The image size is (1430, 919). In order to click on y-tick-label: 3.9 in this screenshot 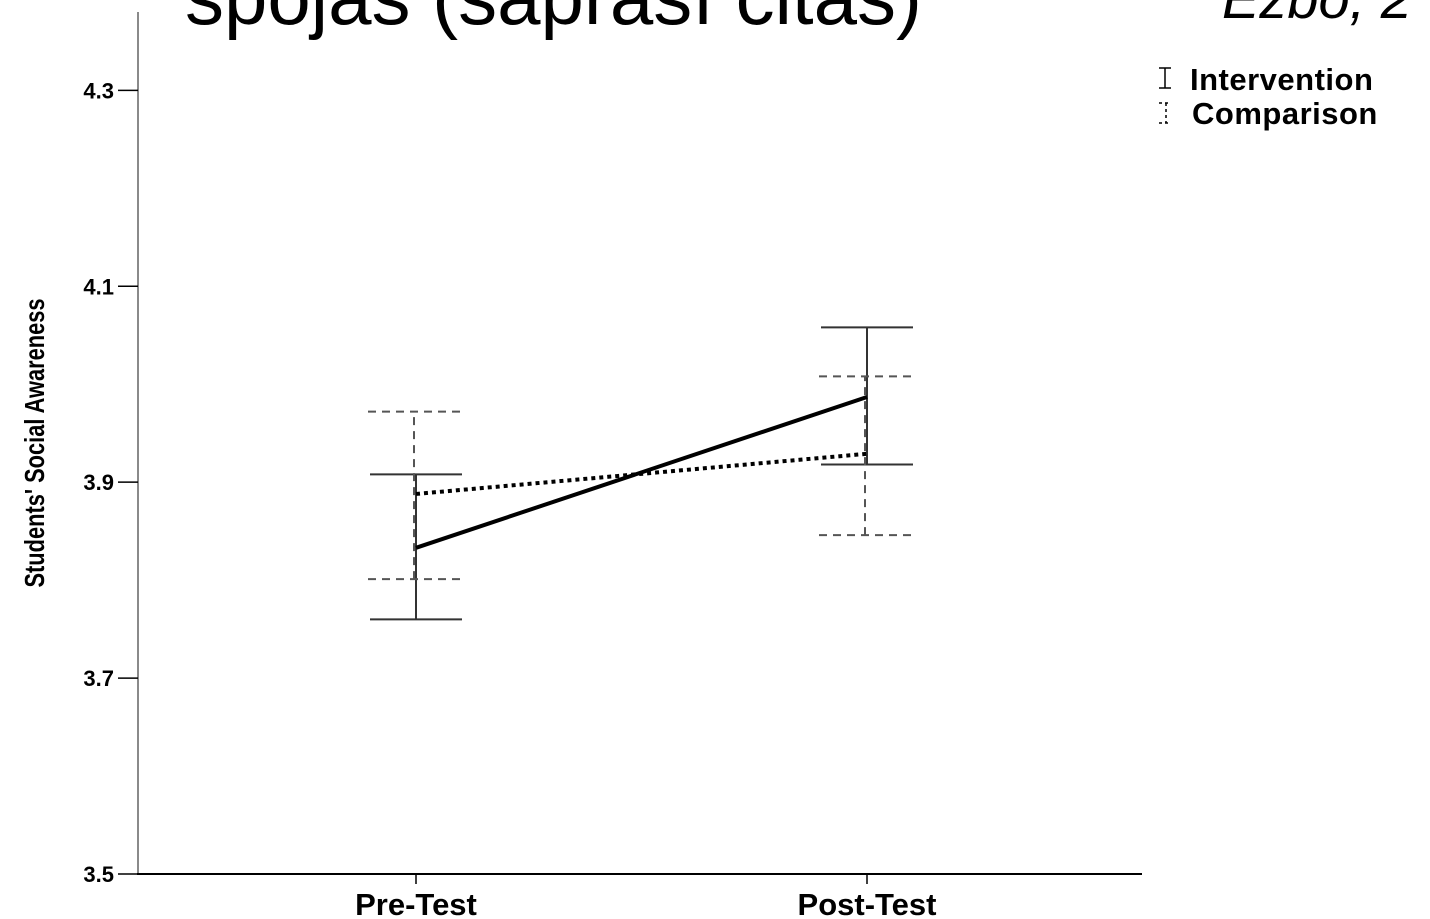, I will do `click(98, 482)`.